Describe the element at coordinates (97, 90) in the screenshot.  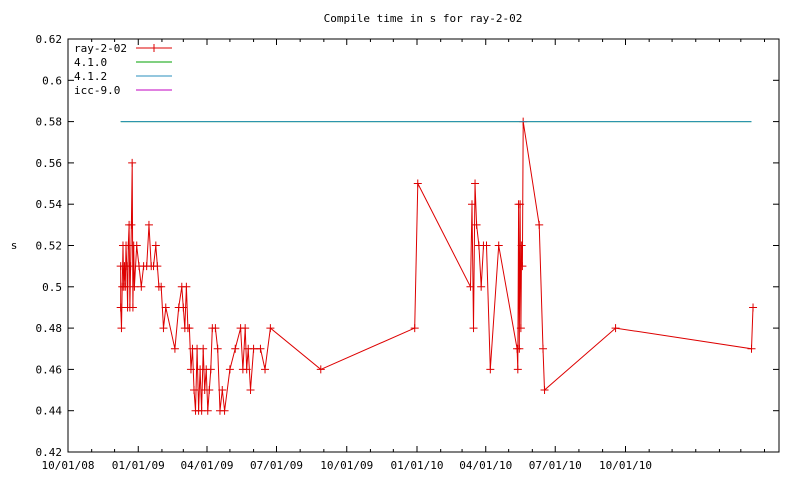
I see `legend-label: icc-9.0` at that location.